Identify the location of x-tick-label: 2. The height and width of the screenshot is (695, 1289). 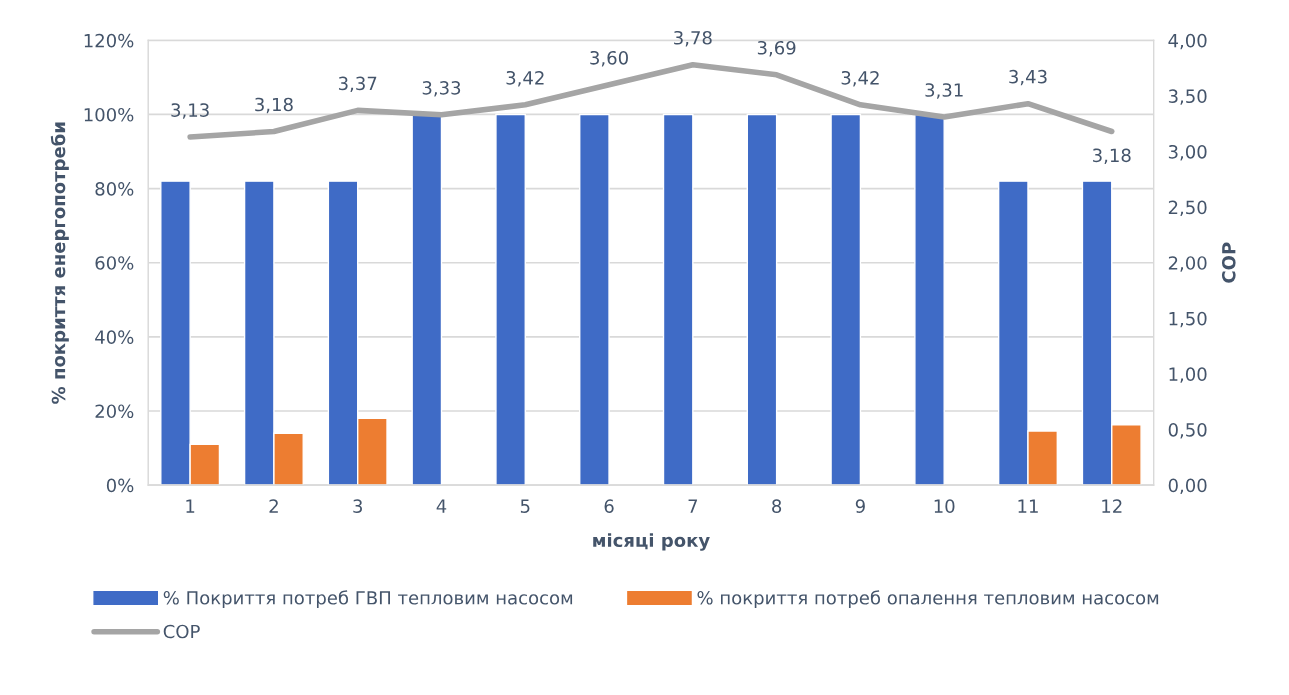
(273, 506).